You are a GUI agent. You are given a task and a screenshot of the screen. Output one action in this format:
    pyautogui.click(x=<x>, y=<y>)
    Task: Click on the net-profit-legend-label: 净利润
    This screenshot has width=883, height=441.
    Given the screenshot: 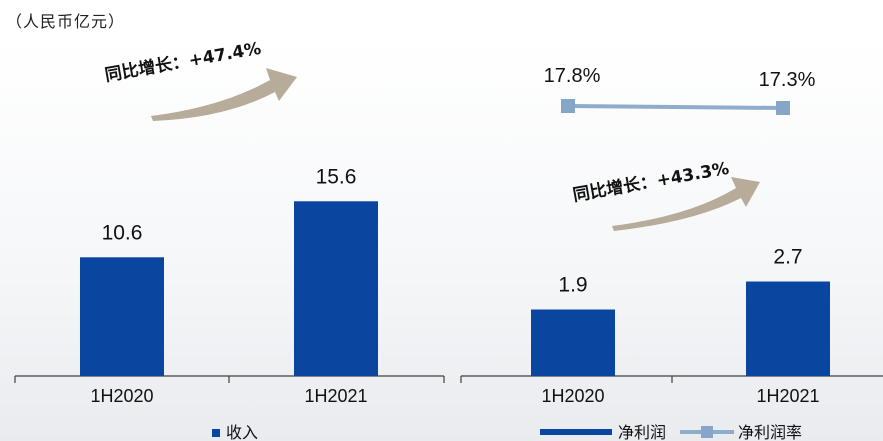 What is the action you would take?
    pyautogui.click(x=642, y=432)
    